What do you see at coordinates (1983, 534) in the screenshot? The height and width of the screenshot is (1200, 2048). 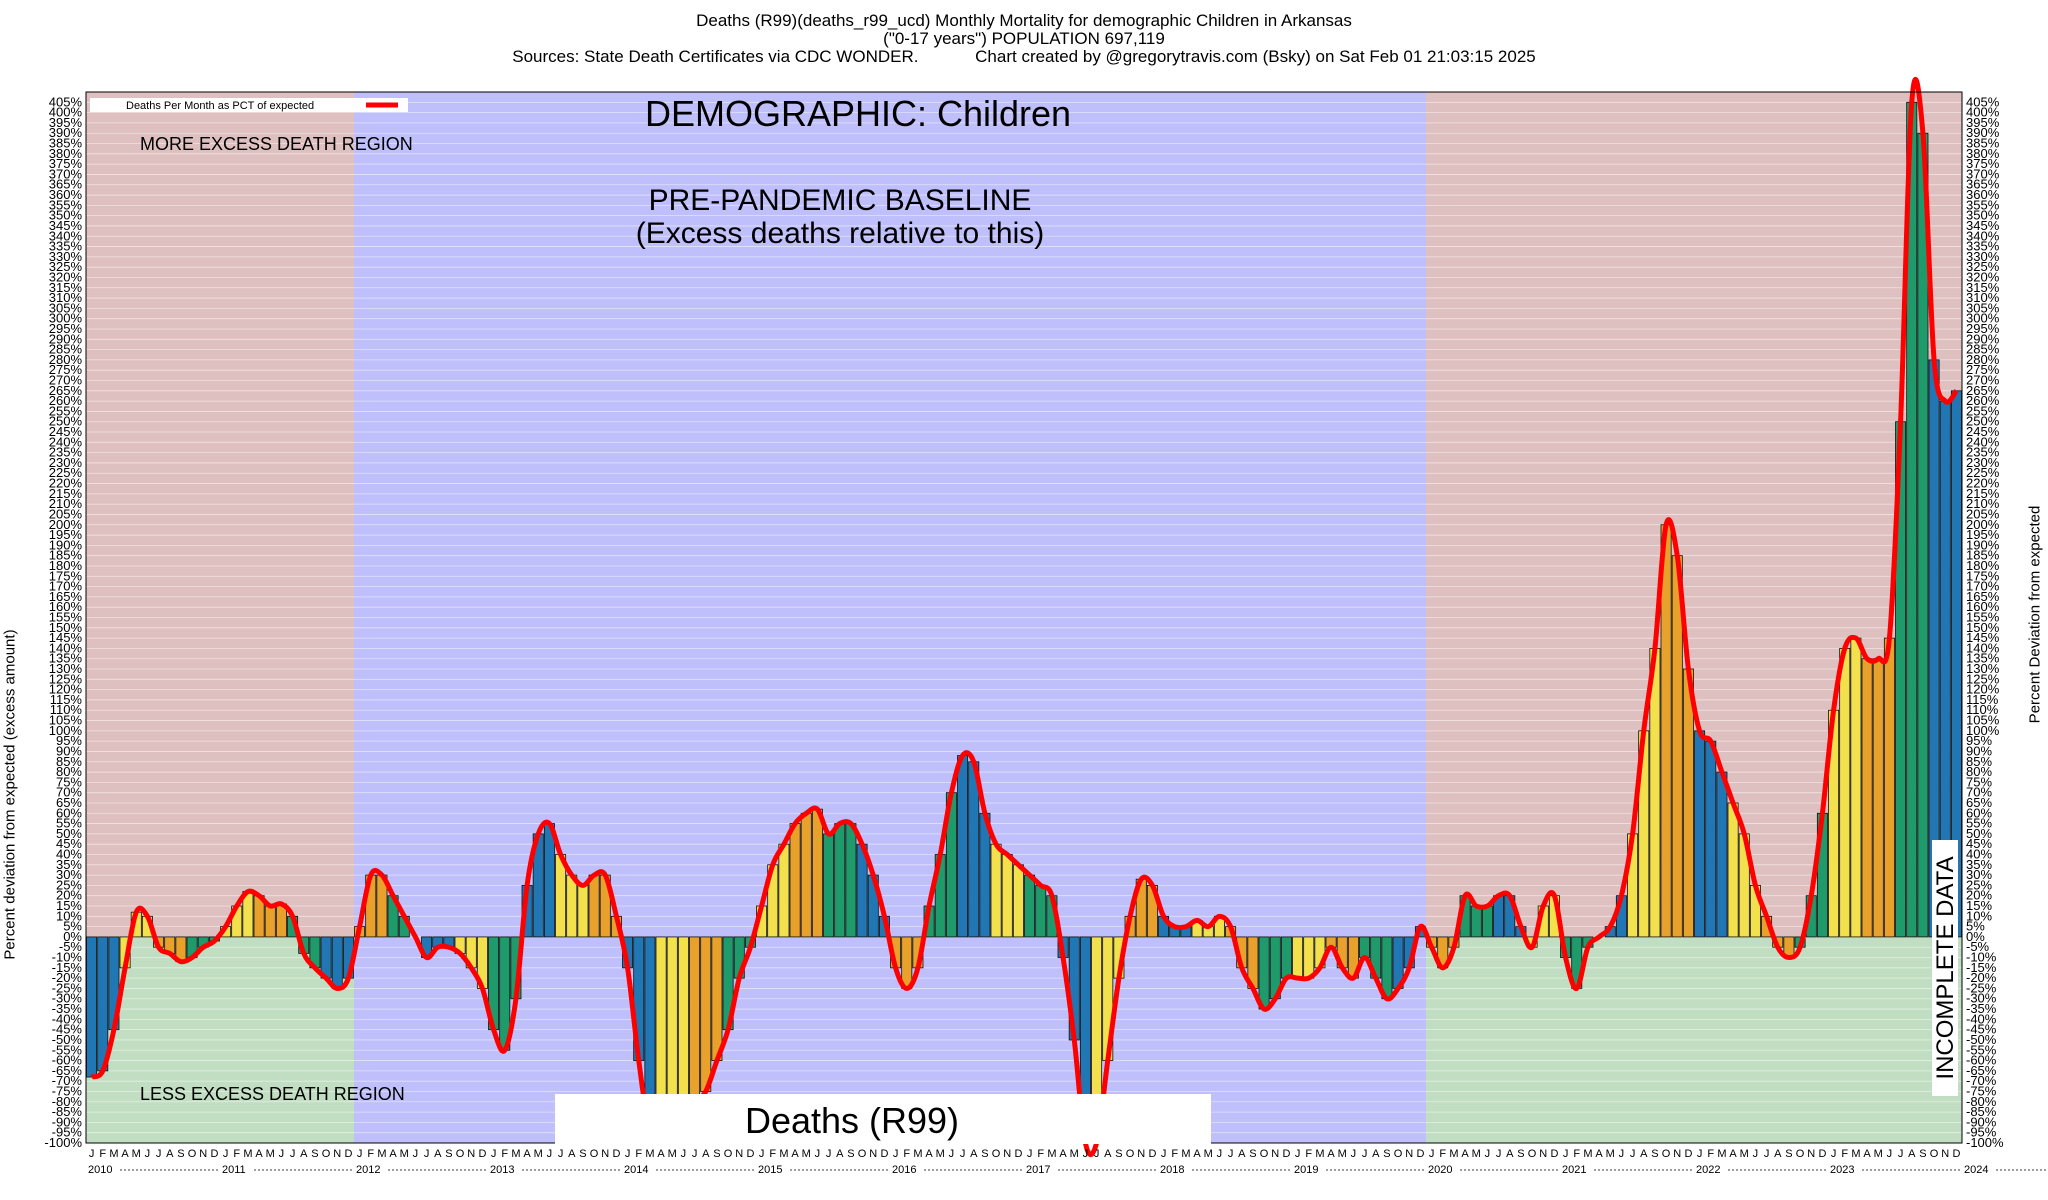 I see `y-tick-label-right: 195%` at bounding box center [1983, 534].